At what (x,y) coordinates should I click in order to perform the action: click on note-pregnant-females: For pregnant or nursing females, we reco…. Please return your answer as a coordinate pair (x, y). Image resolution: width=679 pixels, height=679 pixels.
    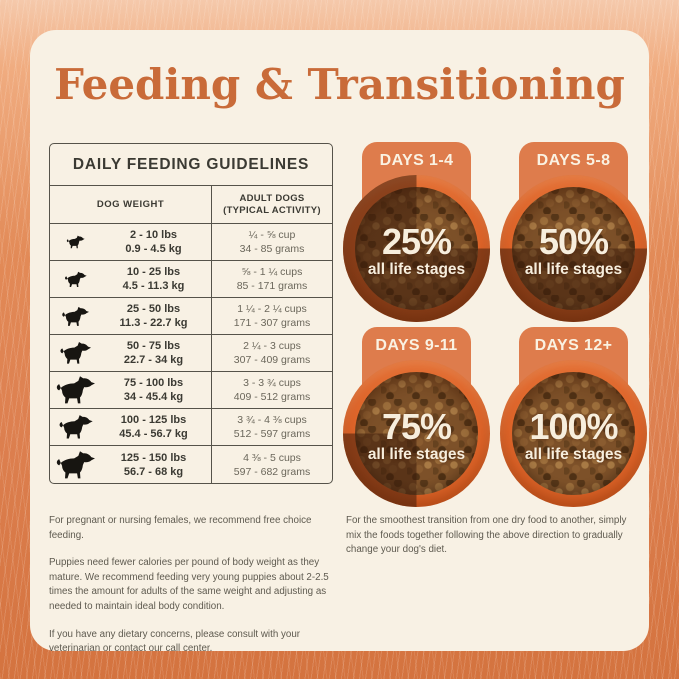
    Looking at the image, I should click on (180, 528).